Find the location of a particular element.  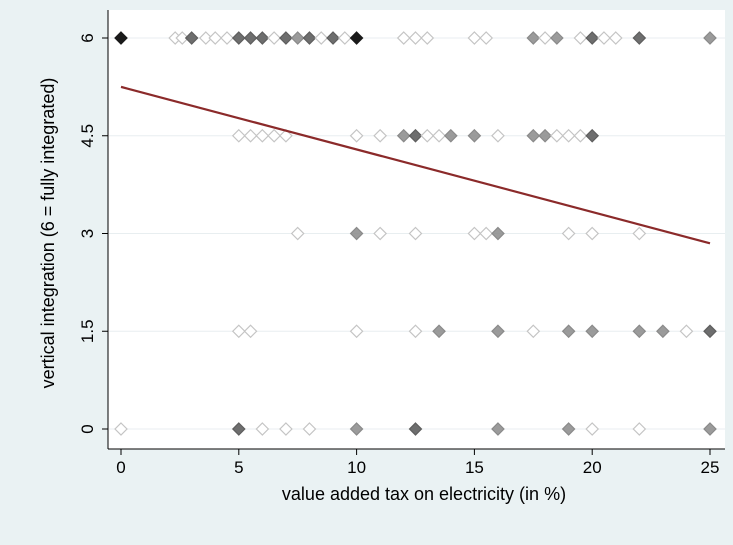

y-tick-label-0: 0 is located at coordinates (87, 428).